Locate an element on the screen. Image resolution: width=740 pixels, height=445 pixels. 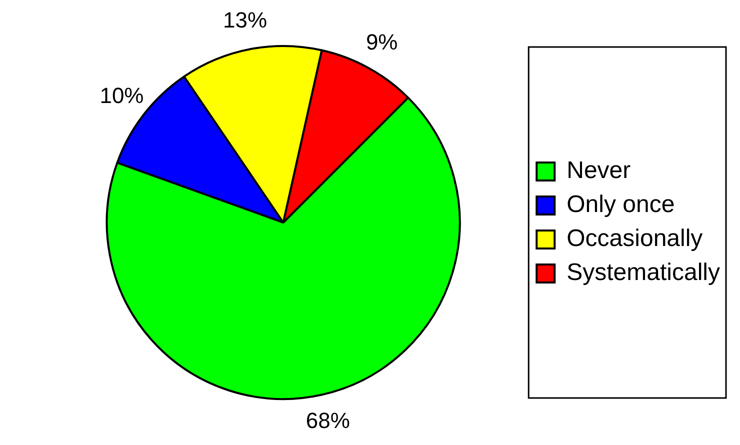
legend-label: Occasionally is located at coordinates (634, 238).